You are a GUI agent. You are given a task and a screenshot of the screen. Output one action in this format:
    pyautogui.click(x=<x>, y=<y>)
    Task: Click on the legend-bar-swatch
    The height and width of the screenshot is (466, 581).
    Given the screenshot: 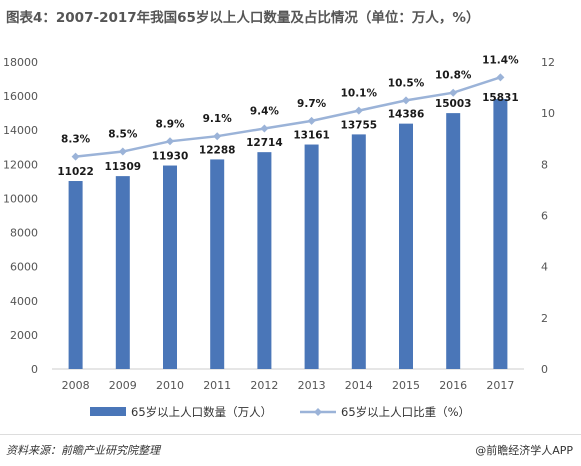 What is the action you would take?
    pyautogui.click(x=108, y=411)
    